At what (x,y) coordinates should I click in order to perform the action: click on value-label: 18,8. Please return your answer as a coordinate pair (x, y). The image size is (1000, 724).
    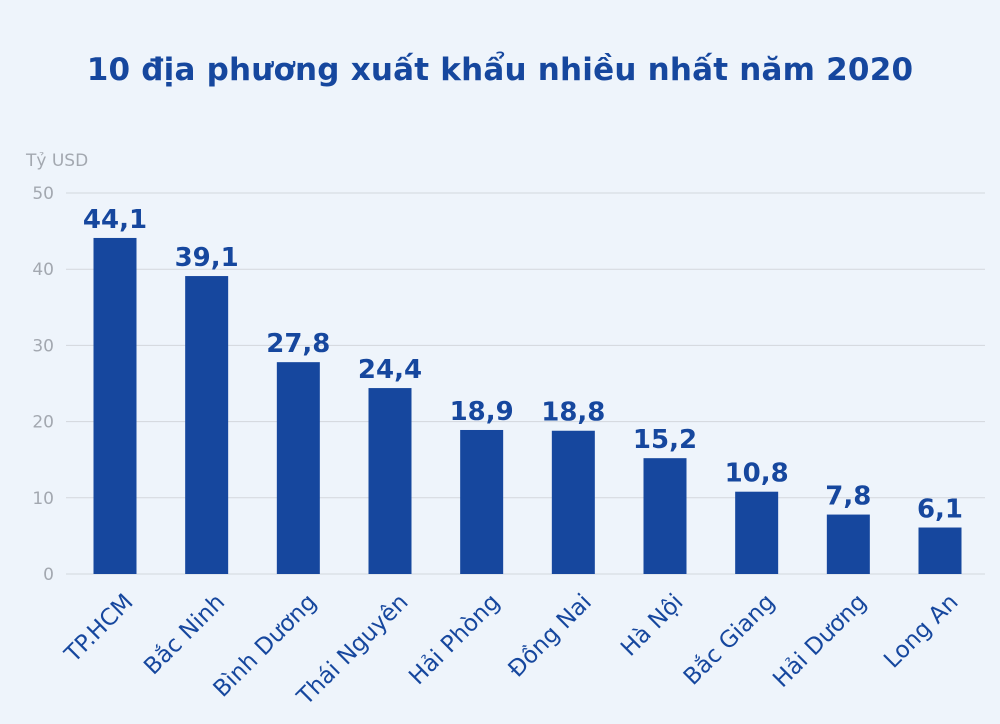
    Looking at the image, I should click on (573, 413).